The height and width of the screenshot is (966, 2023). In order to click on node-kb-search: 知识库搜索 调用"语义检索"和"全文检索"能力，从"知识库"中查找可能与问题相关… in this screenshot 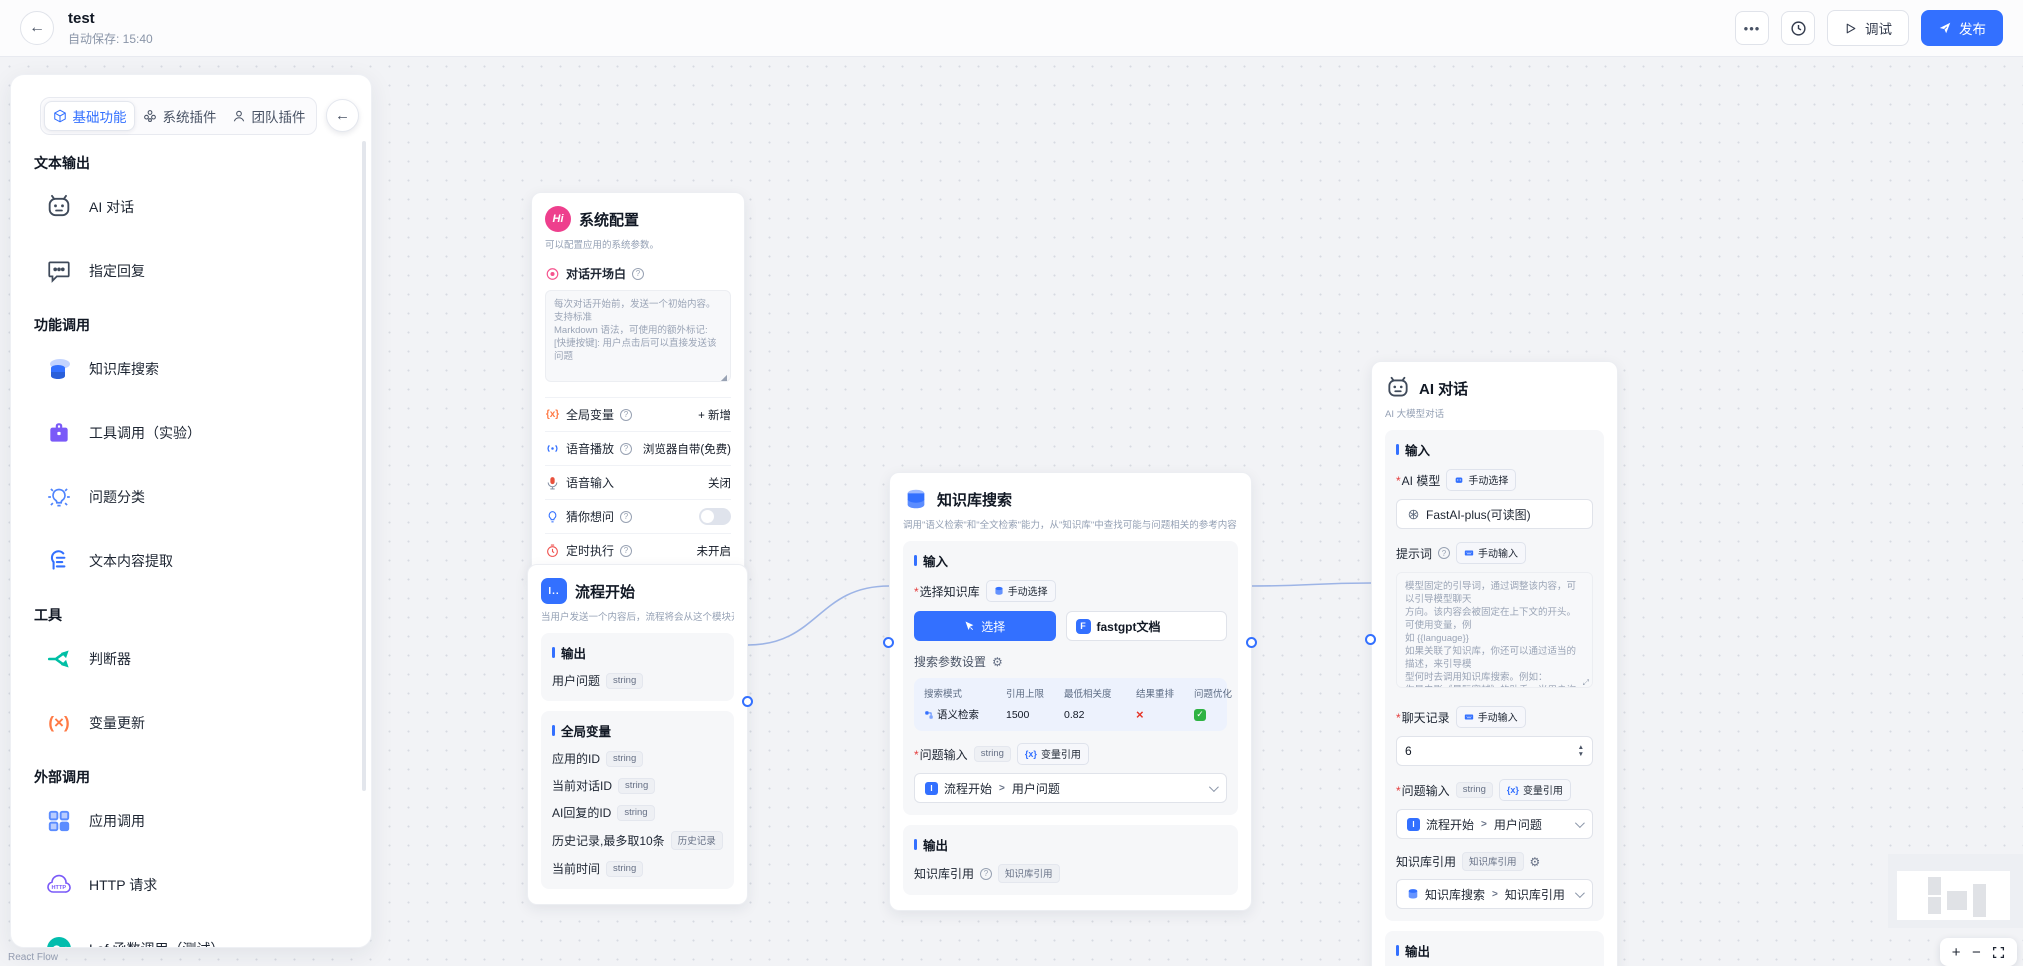, I will do `click(1070, 691)`.